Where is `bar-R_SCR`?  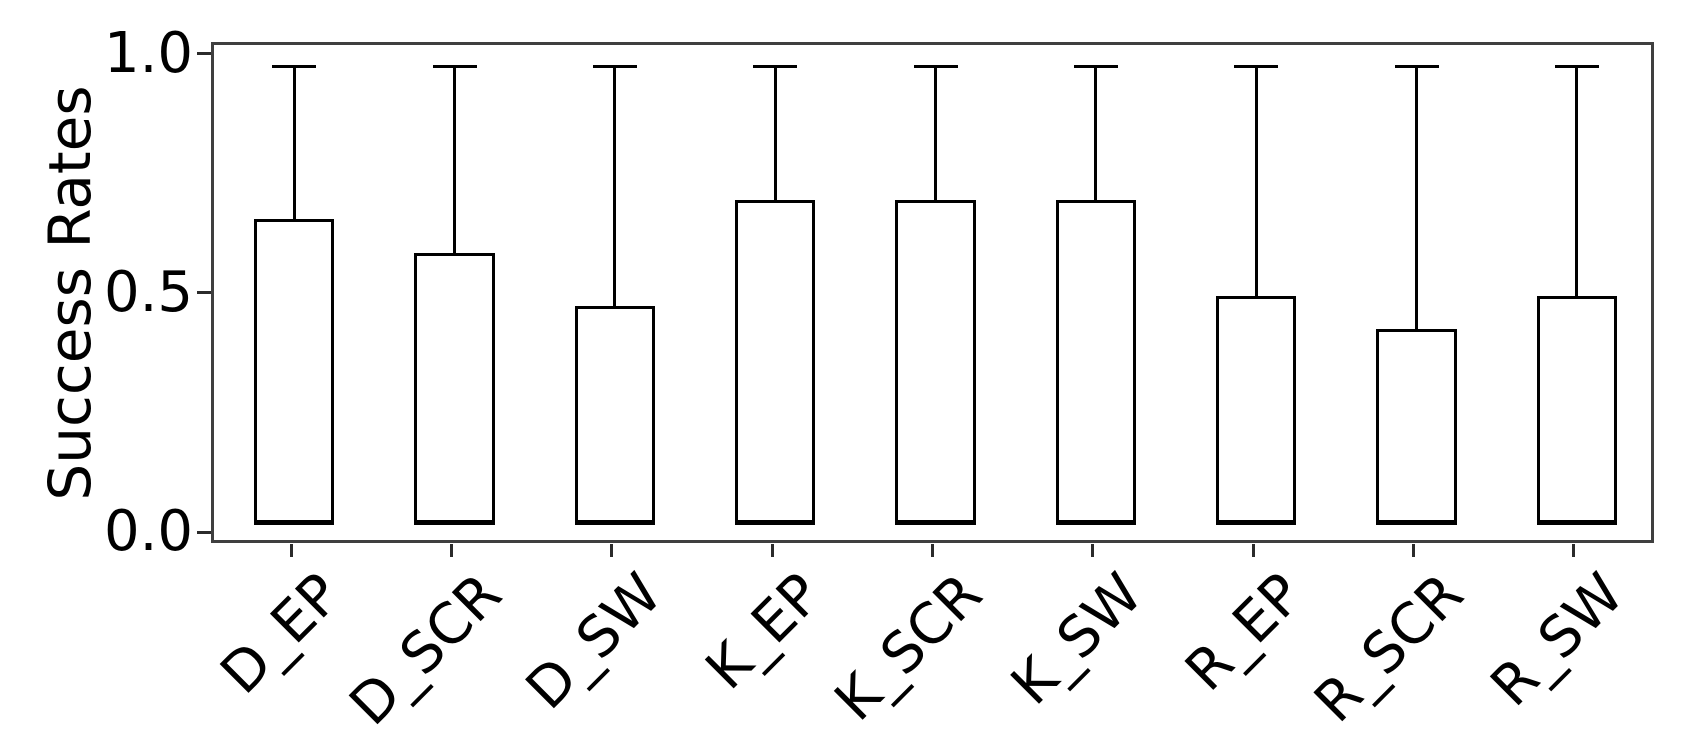 bar-R_SCR is located at coordinates (1416, 427).